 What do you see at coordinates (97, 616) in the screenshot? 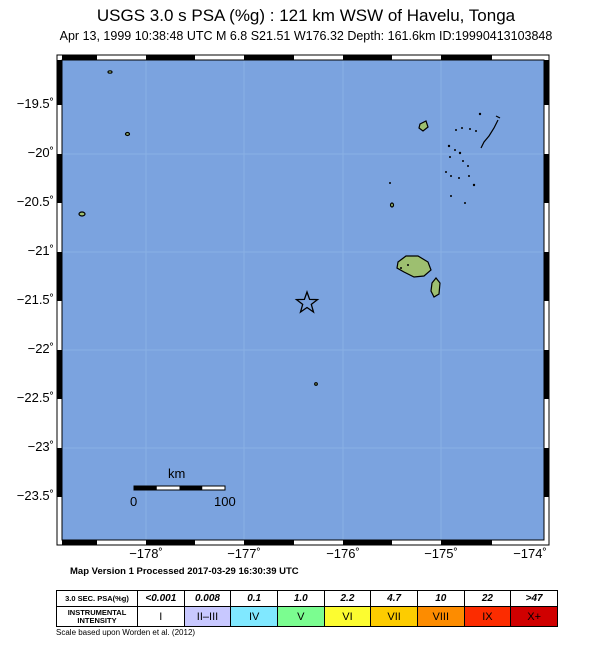
I see `intensity-header: INSTRUMENTAL INTENSITY` at bounding box center [97, 616].